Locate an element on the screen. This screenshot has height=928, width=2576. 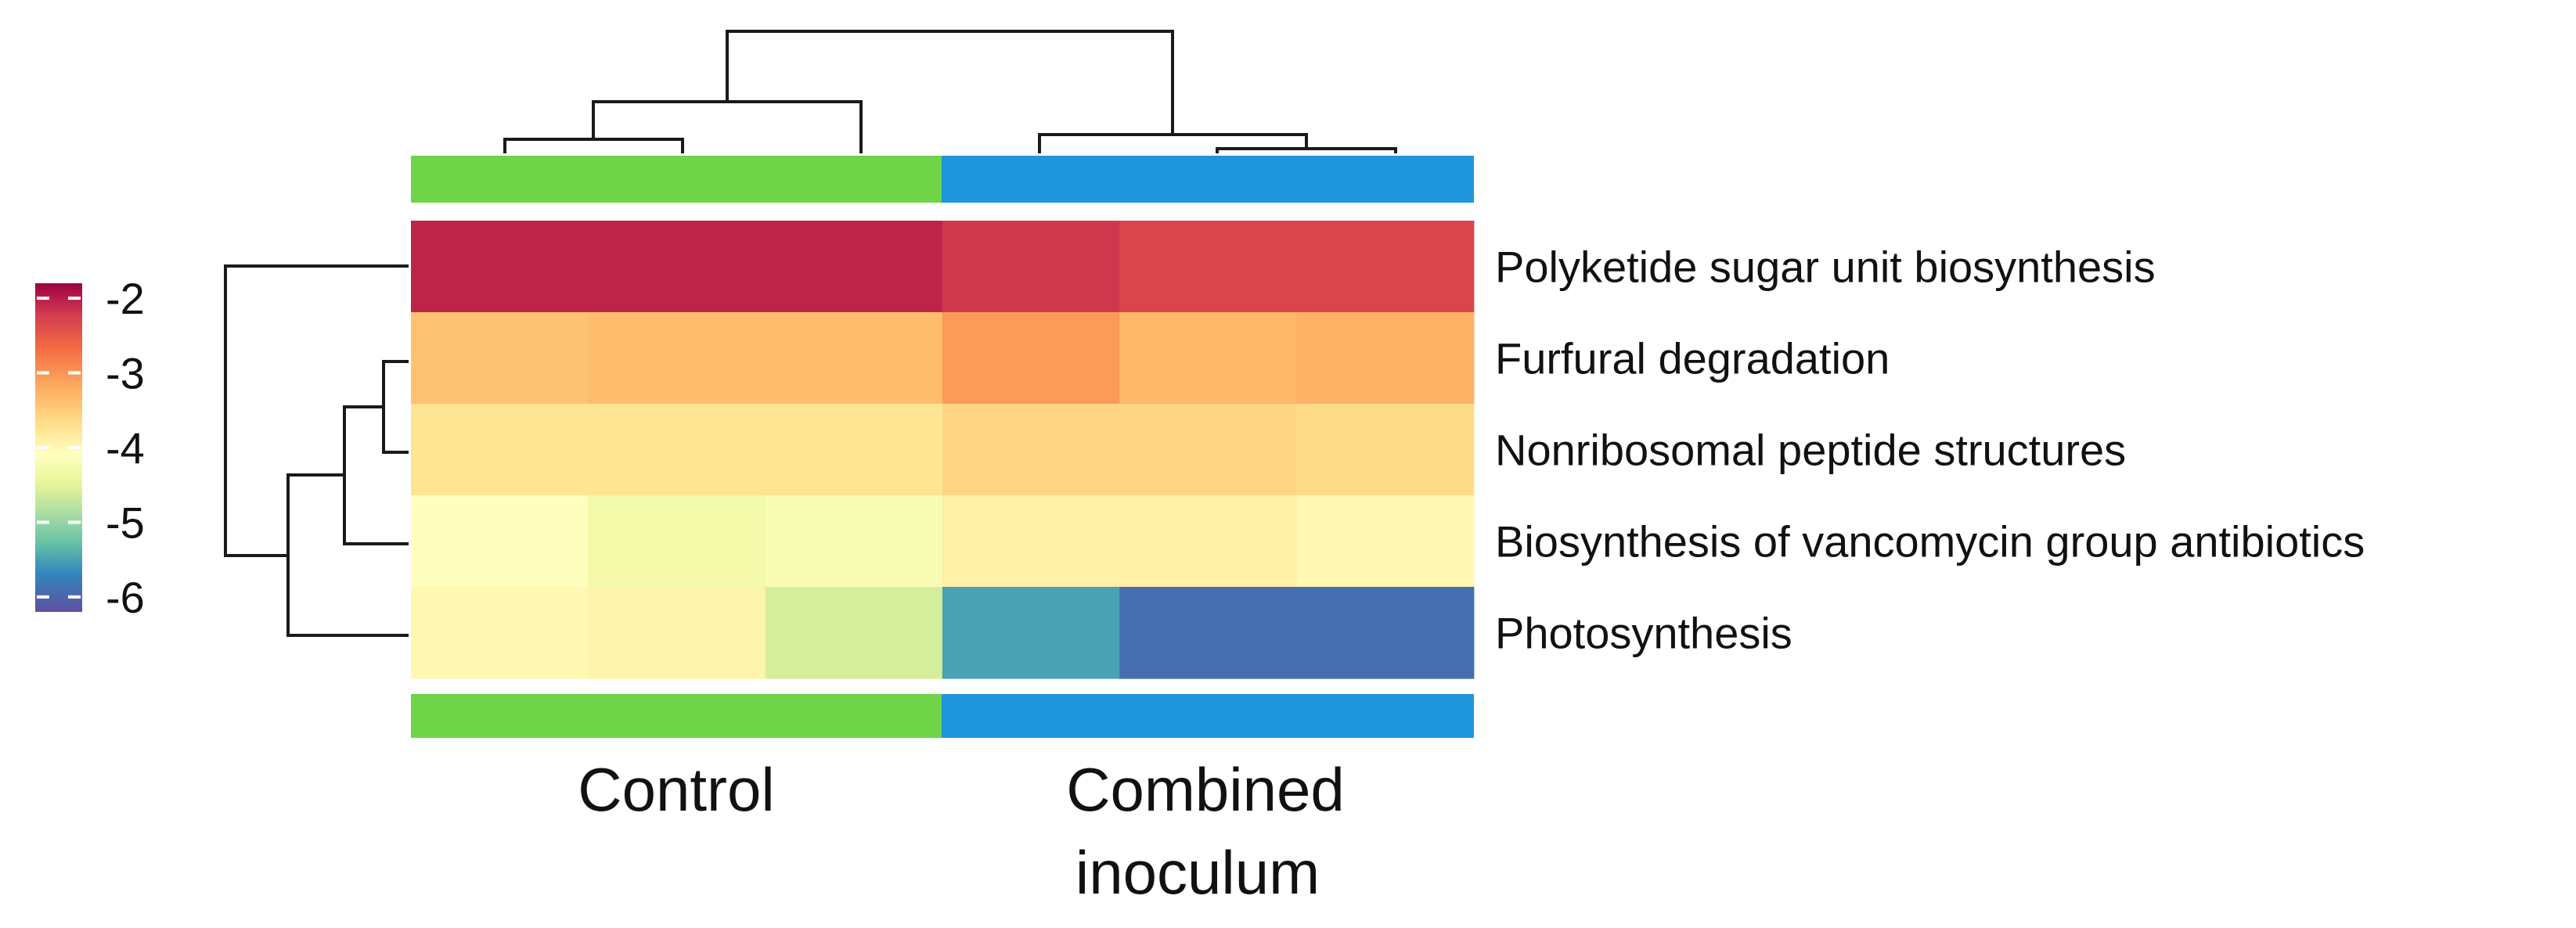
top-group-bar-combined is located at coordinates (1208, 179).